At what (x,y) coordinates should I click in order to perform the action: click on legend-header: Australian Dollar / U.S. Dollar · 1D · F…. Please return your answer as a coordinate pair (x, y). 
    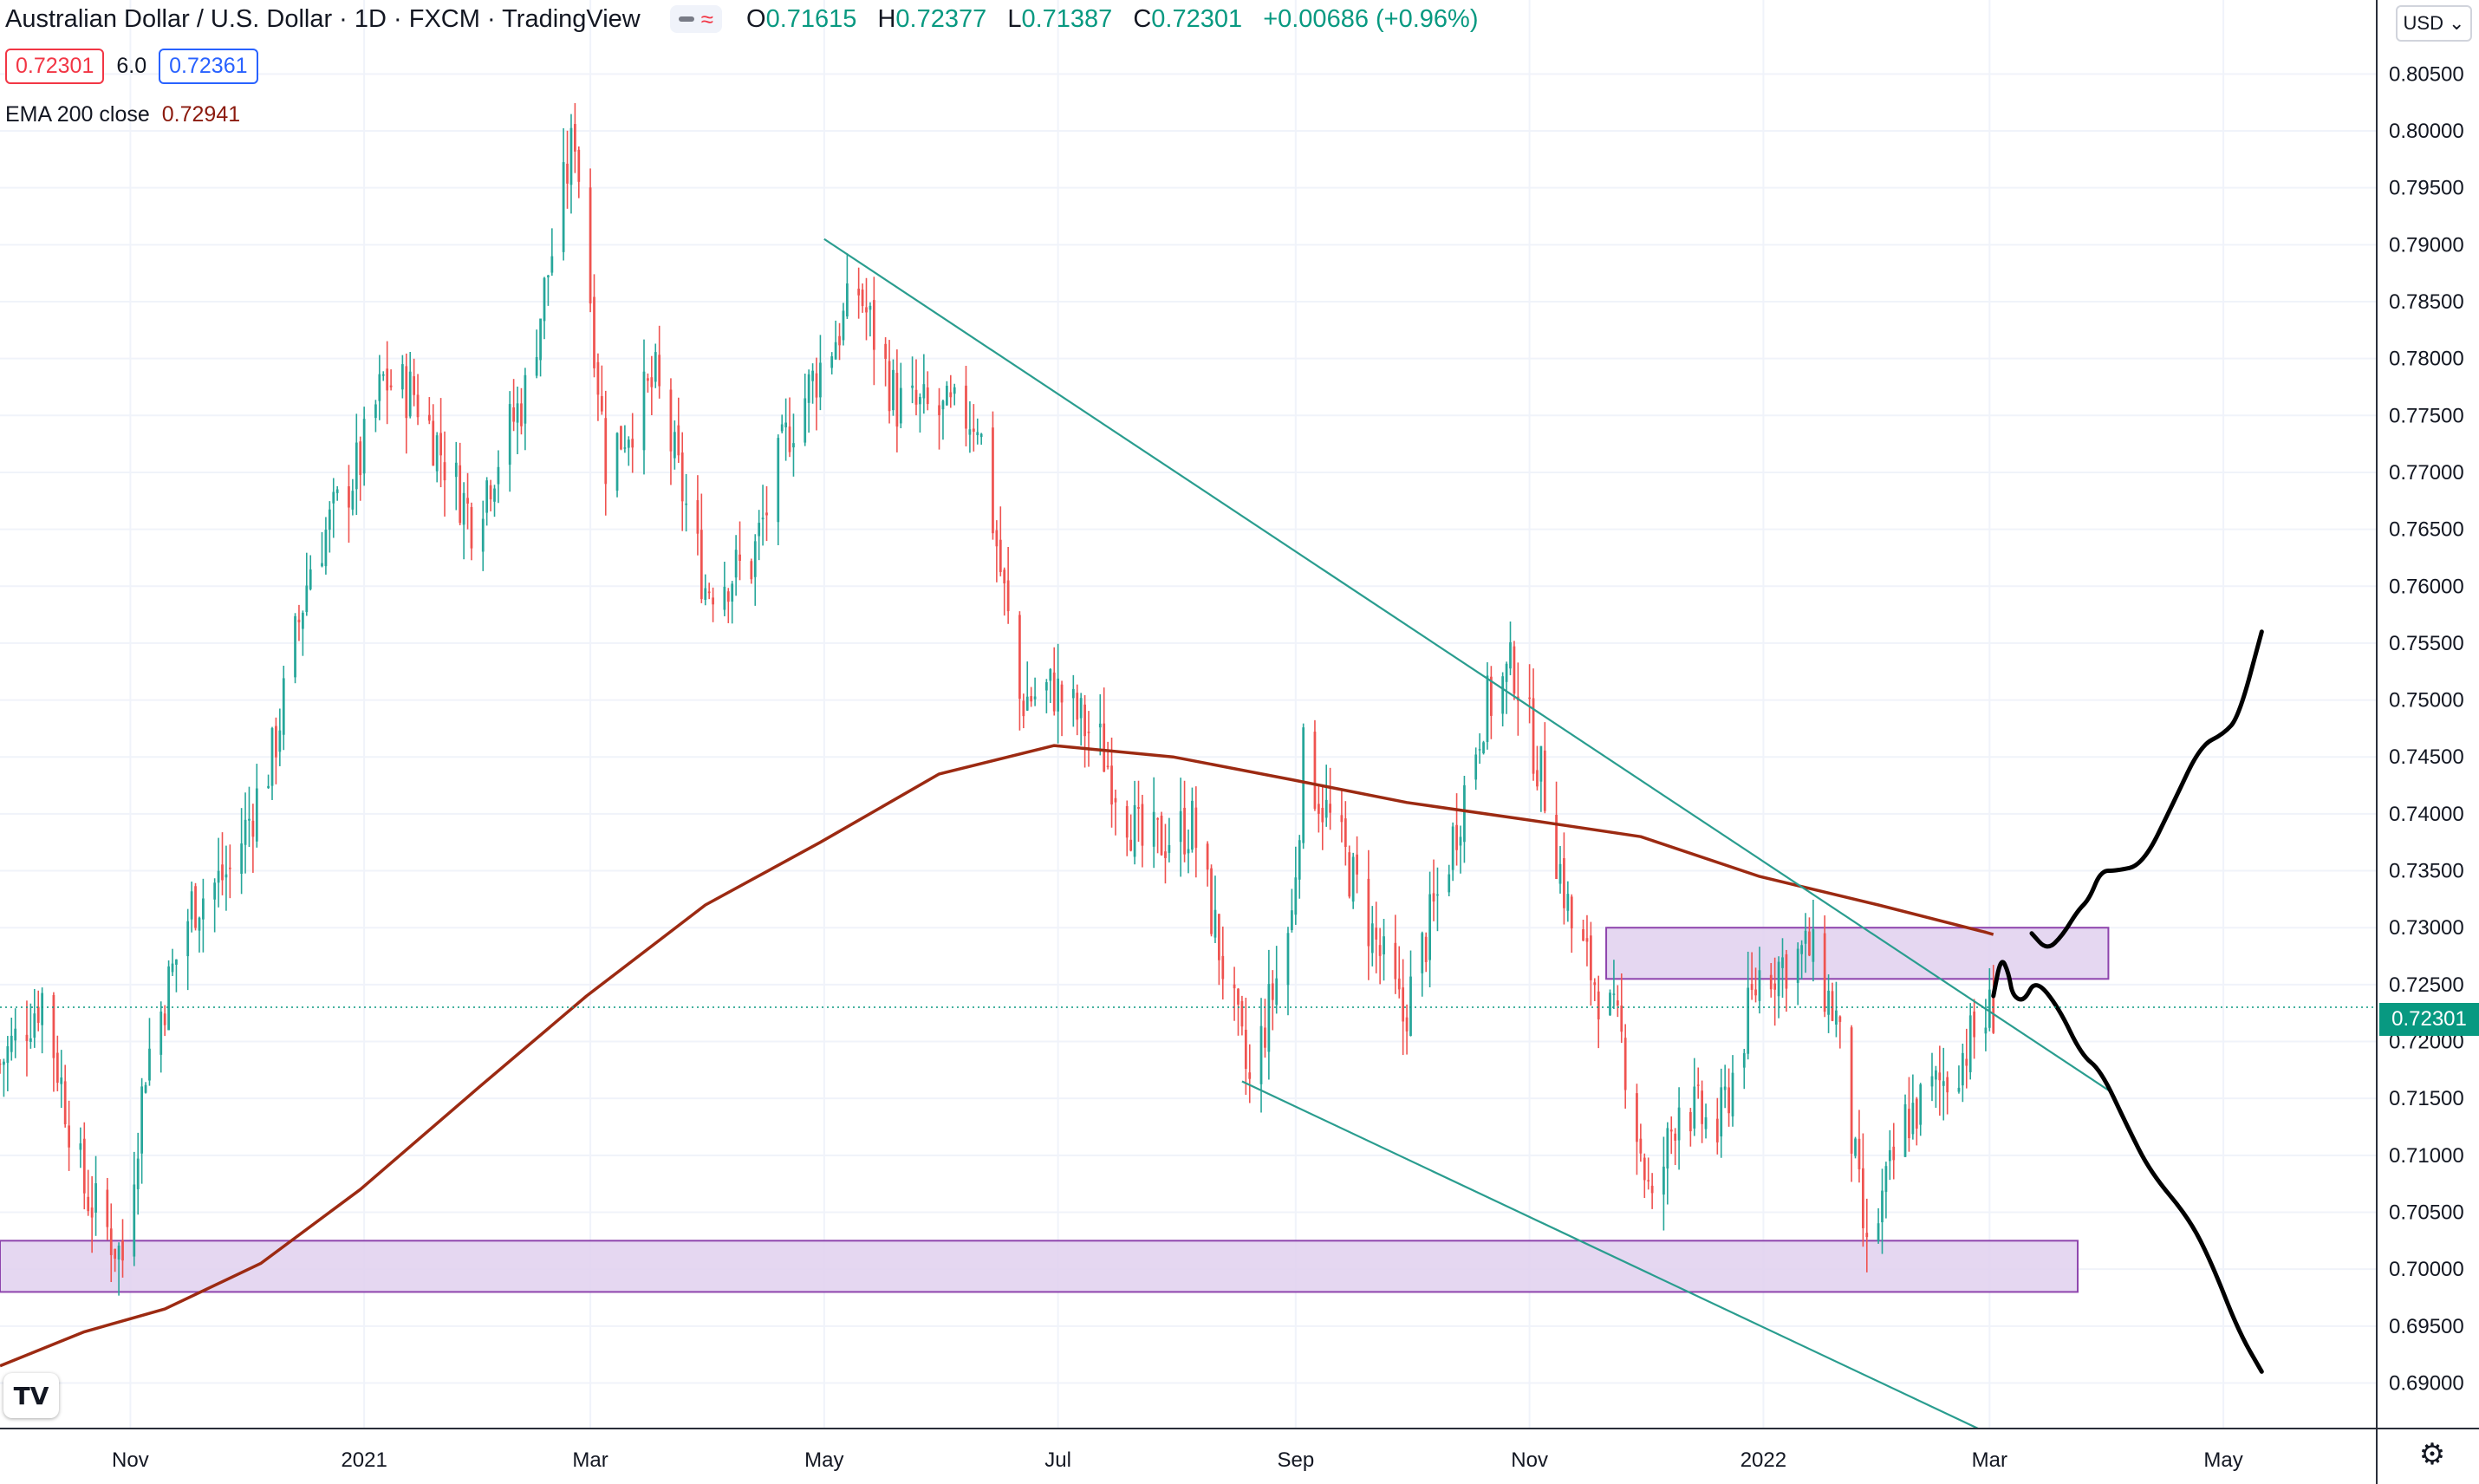
    Looking at the image, I should click on (749, 19).